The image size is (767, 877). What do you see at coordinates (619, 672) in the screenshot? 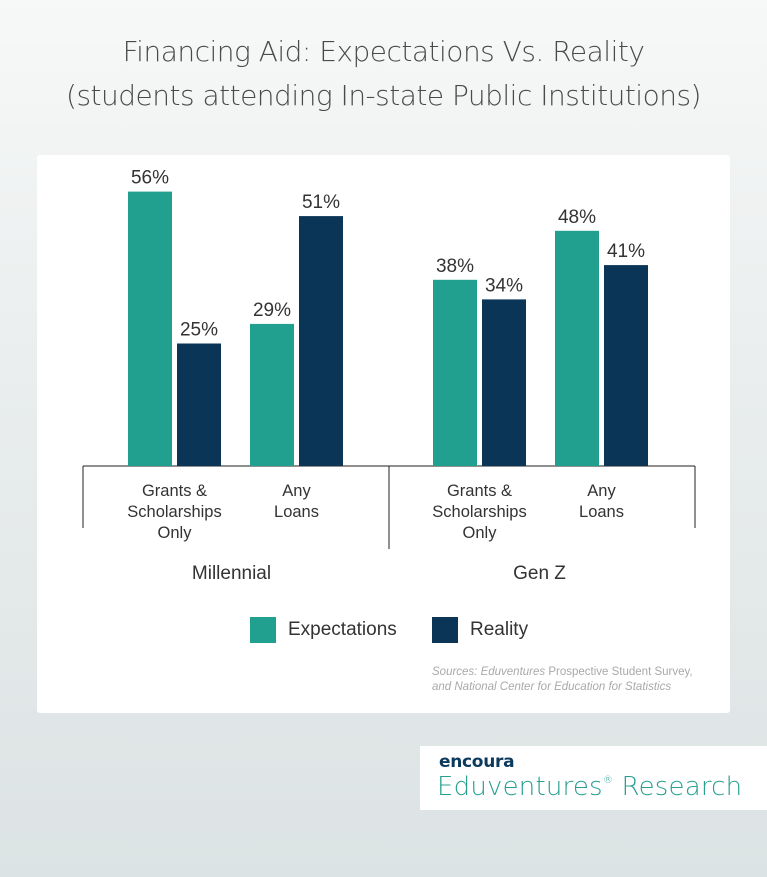
I see `sources-line-1-rest: Prospective Student Survey,` at bounding box center [619, 672].